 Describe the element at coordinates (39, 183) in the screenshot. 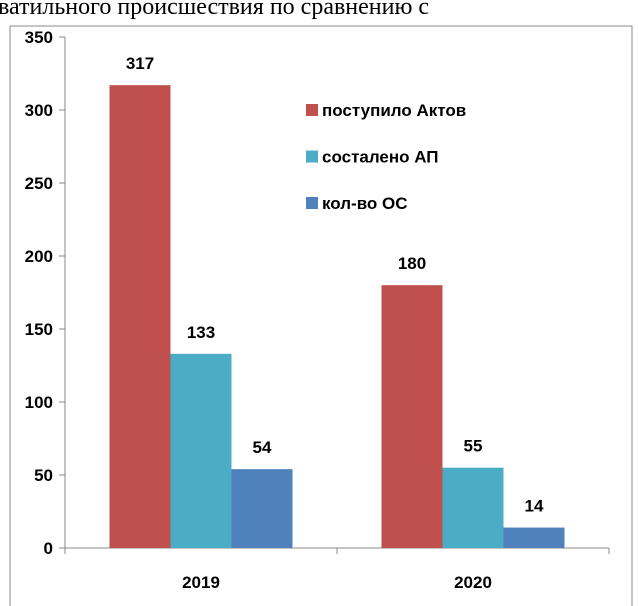

I see `y-tick-label: 250` at that location.